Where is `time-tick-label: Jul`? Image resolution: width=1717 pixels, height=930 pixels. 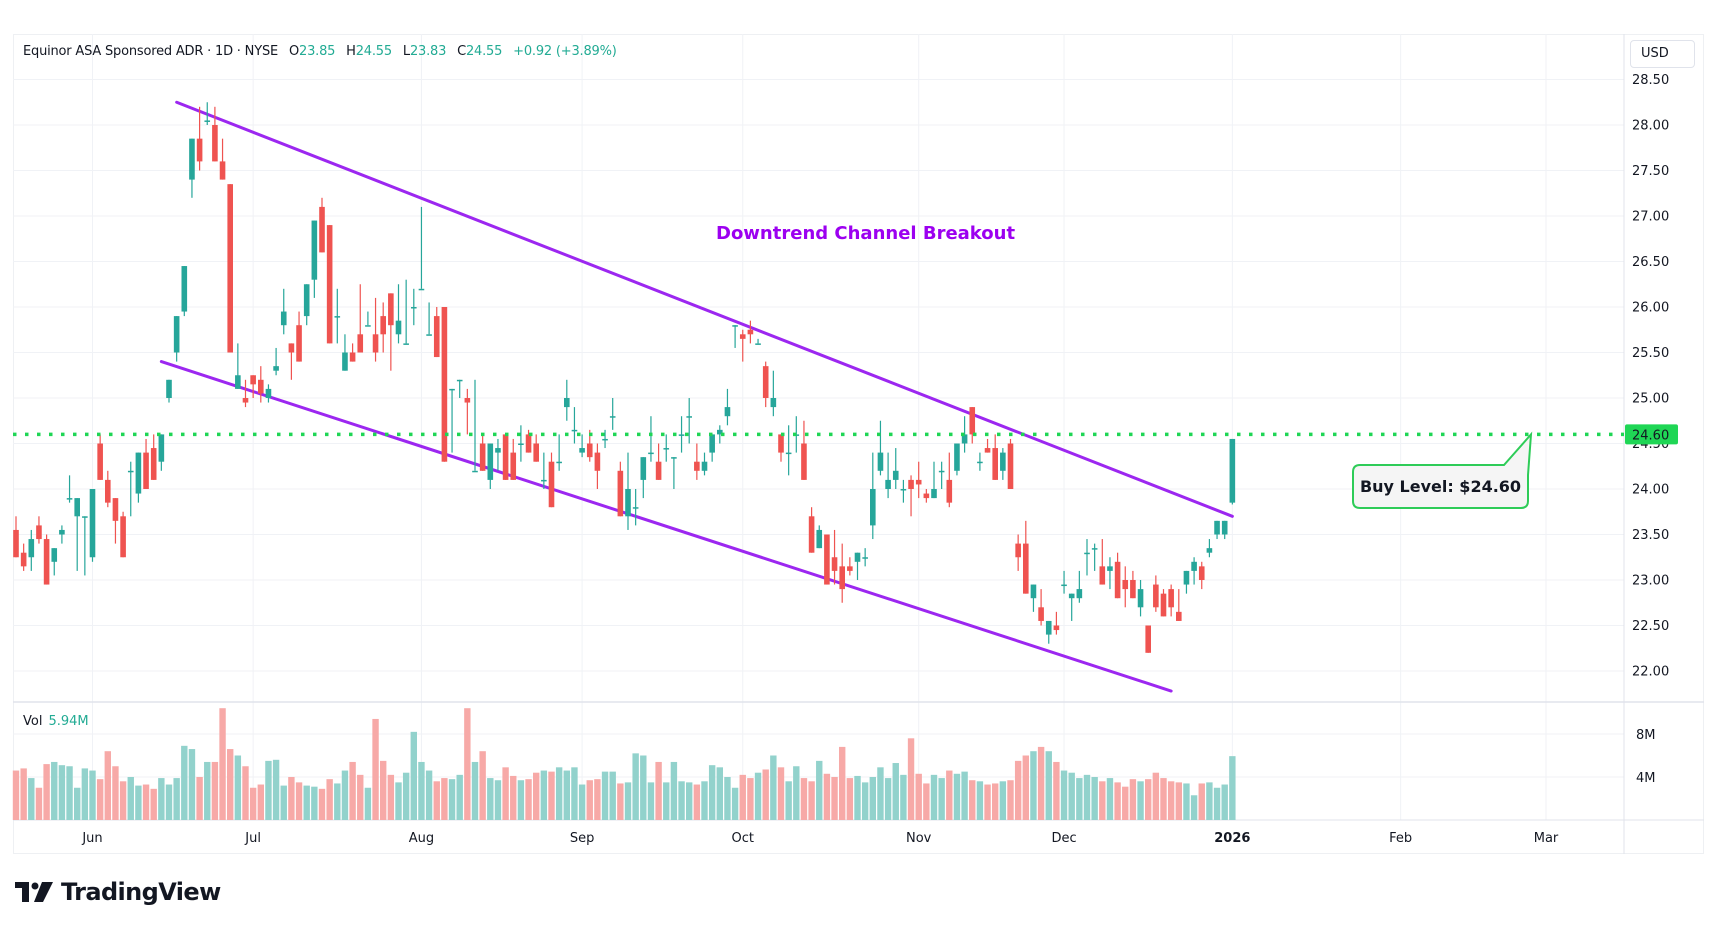
time-tick-label: Jul is located at coordinates (252, 838).